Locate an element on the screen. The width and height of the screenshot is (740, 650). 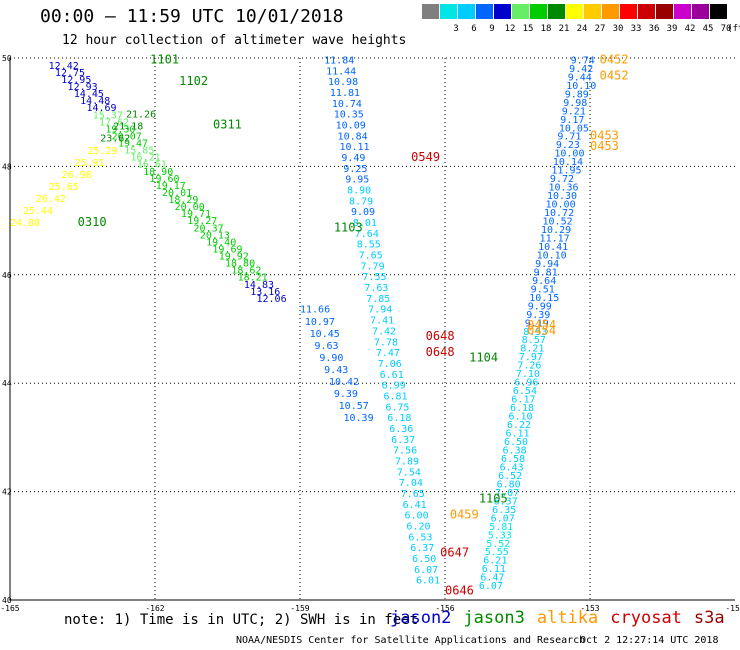
swh-value-jason2: 10.05 is located at coordinates (574, 128).